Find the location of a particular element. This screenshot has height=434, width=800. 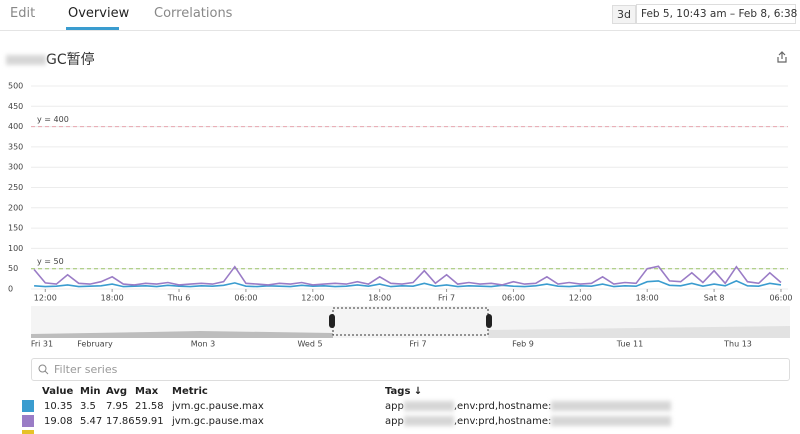

widget-title: GC暂停 is located at coordinates (50, 59).